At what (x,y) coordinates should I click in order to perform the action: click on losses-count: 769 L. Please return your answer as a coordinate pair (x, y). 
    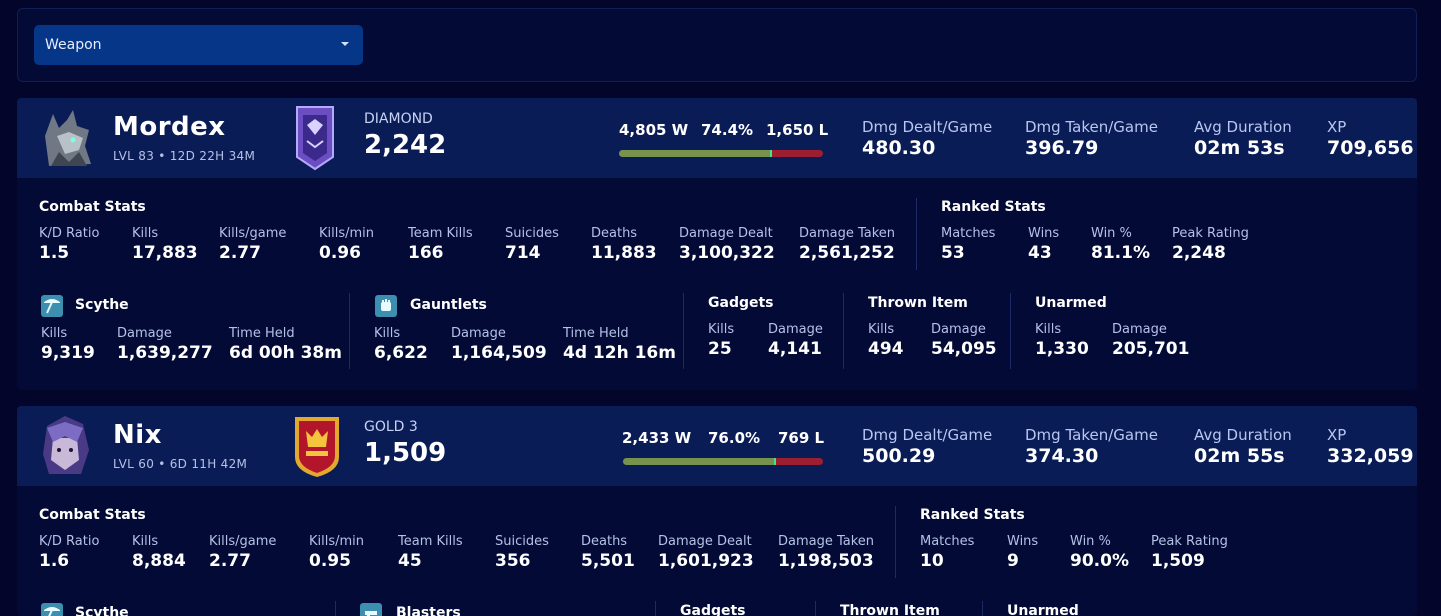
    Looking at the image, I should click on (801, 438).